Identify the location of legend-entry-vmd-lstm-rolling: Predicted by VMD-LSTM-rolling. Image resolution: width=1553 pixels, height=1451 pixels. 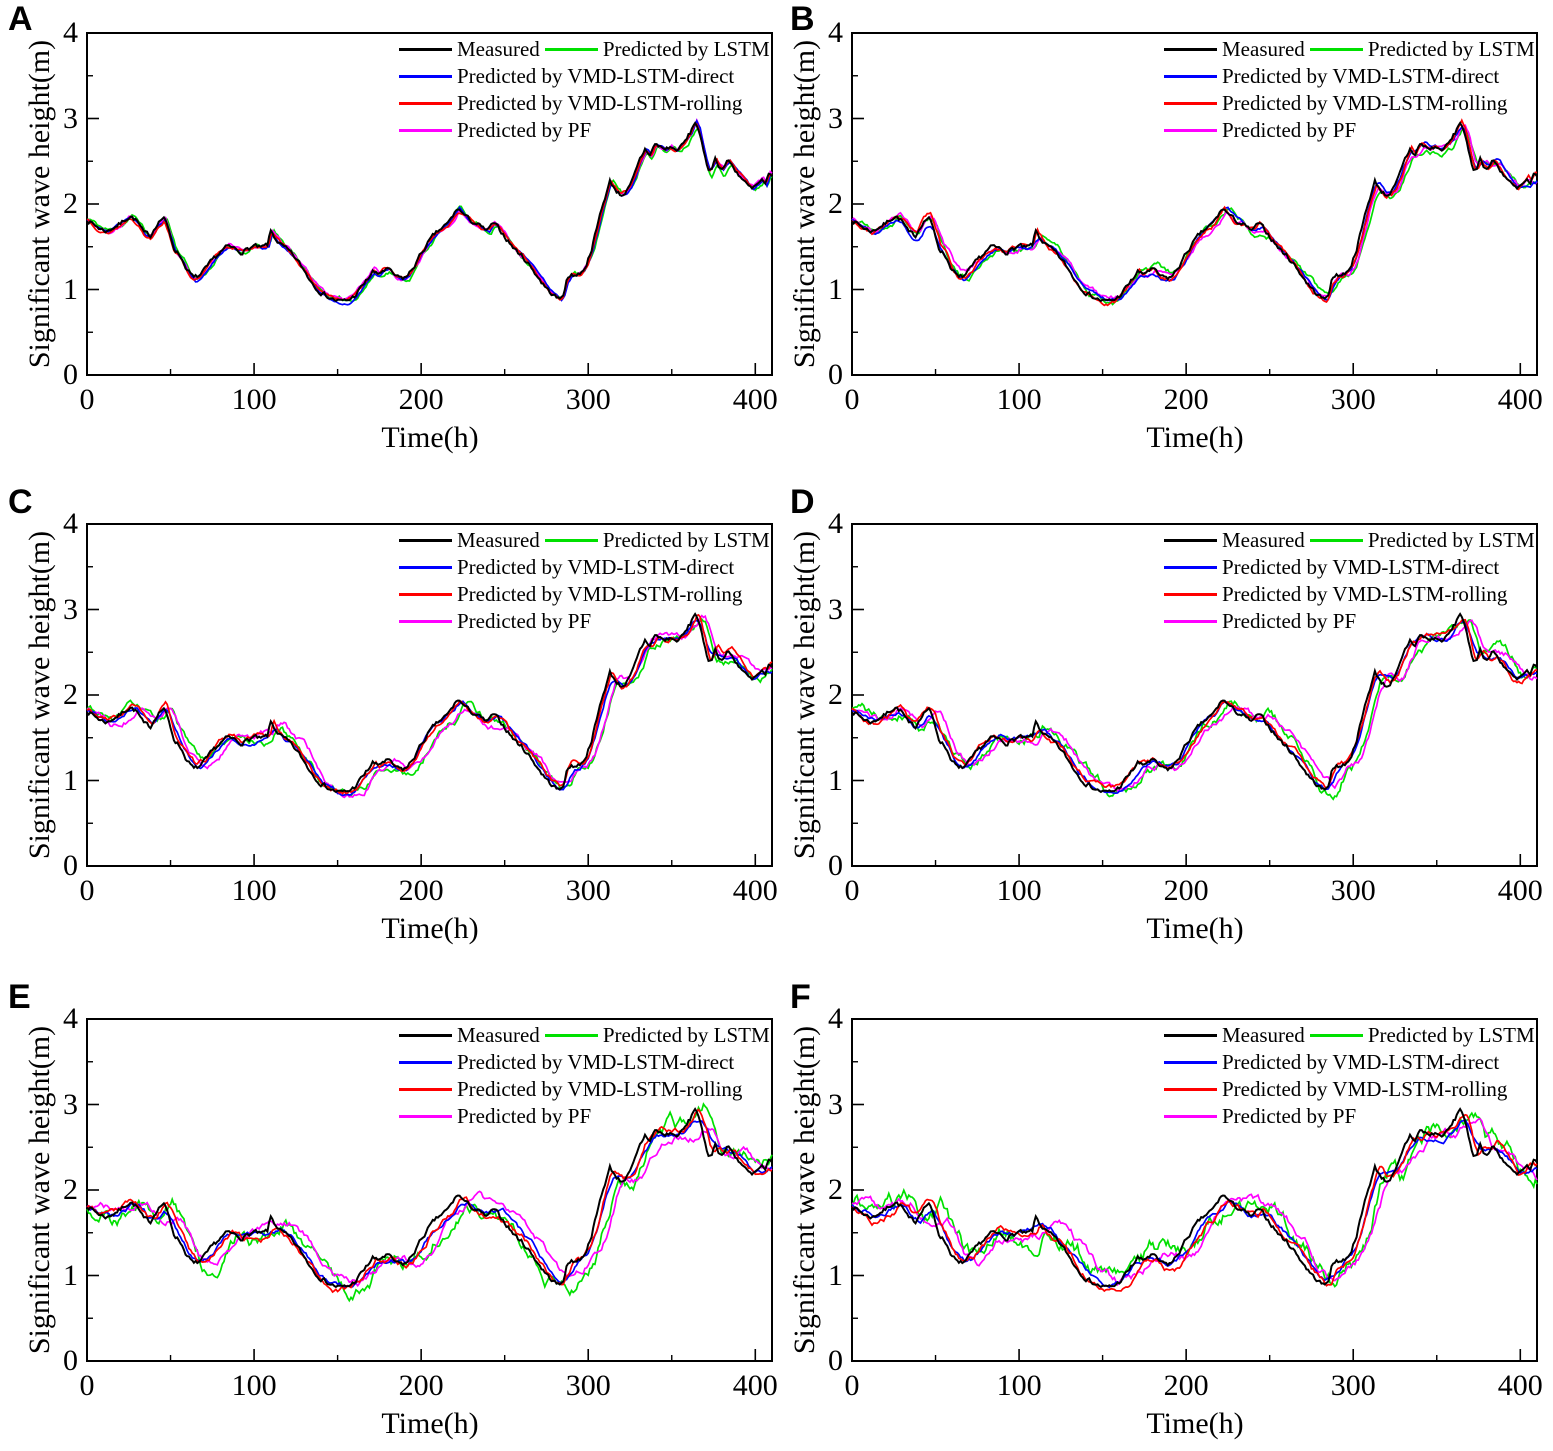
(1335, 594).